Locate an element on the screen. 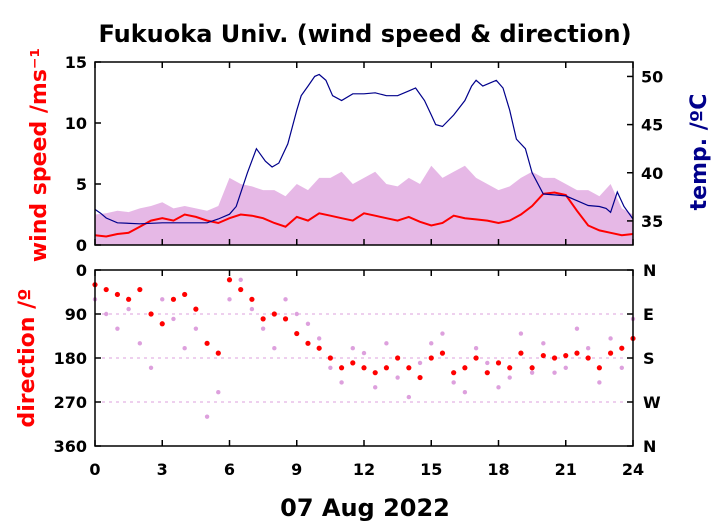  x-tick-label: 3 is located at coordinates (162, 469).